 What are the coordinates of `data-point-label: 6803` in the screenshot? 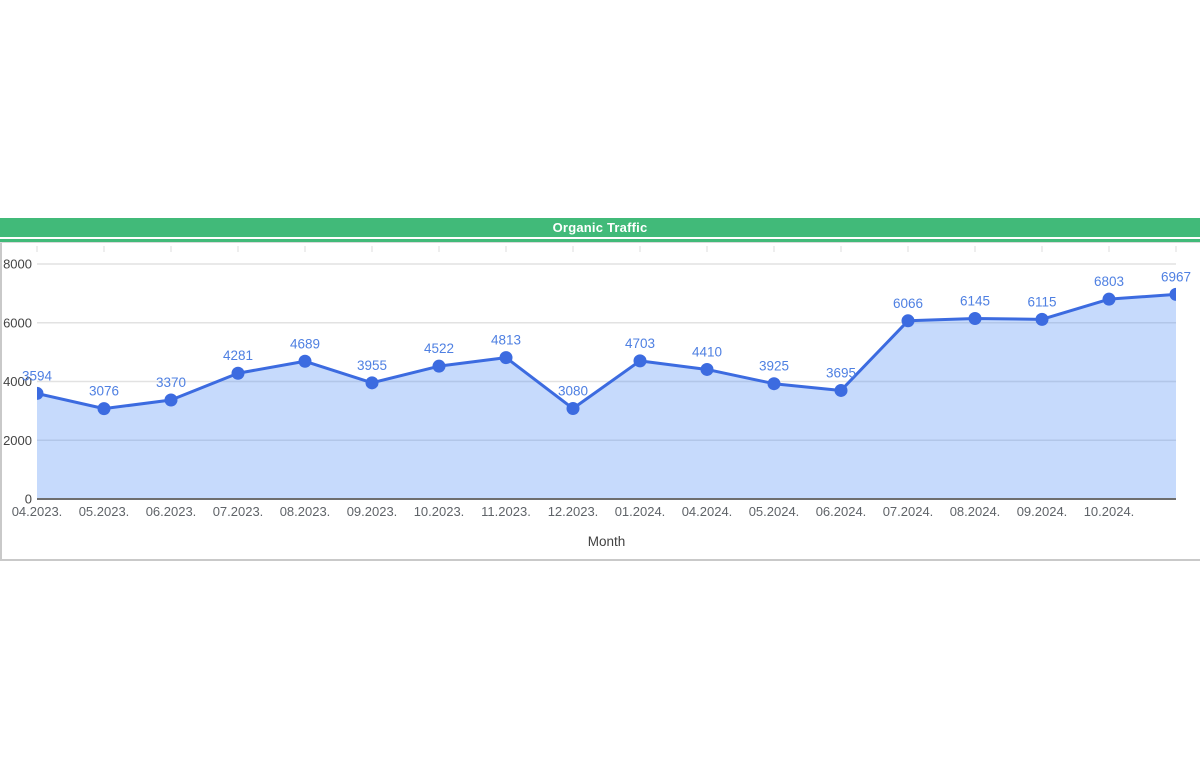 It's located at (1109, 281).